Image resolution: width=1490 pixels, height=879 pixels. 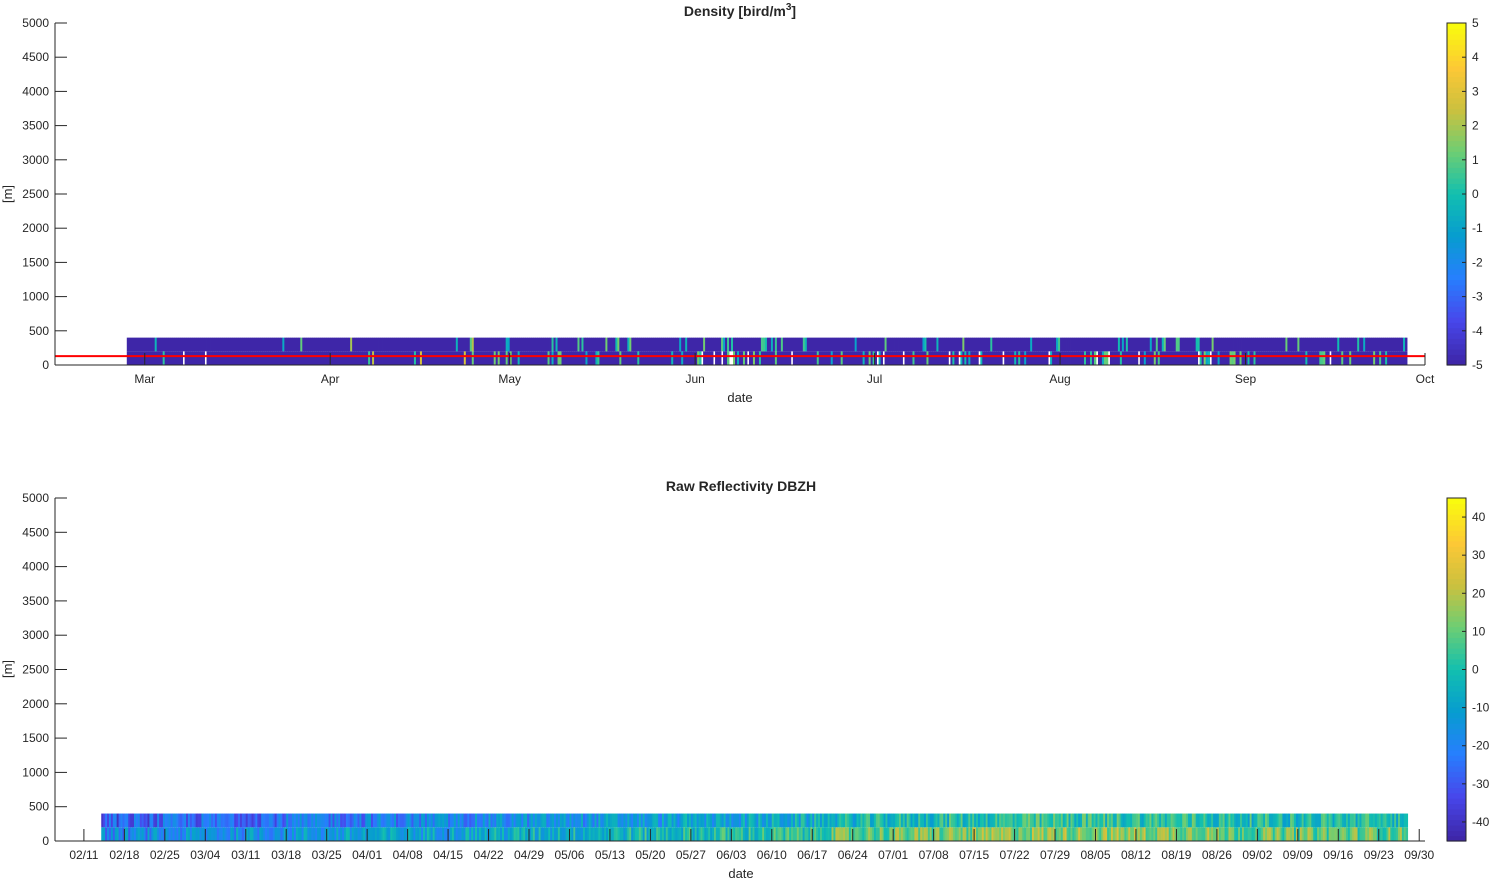 I want to click on x-tick-label: 04/08, so click(x=408, y=855).